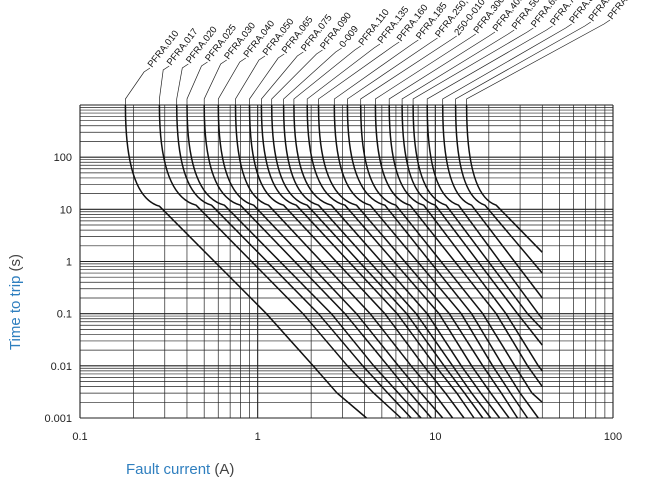 This screenshot has width=669, height=488. I want to click on y-tick-label: 0.001, so click(58, 419).